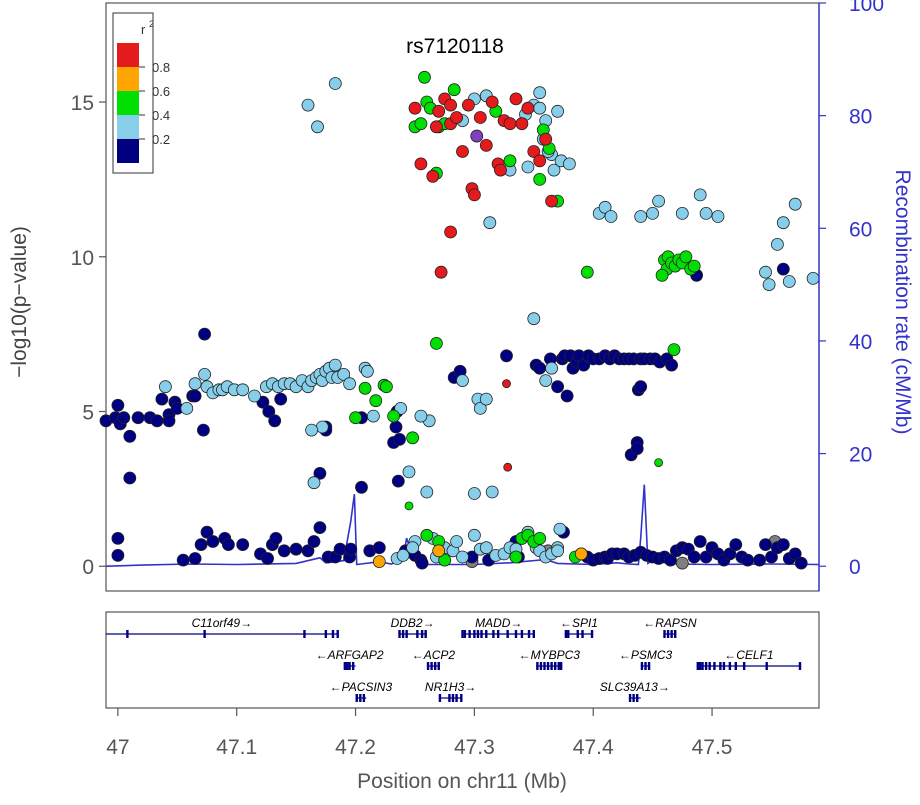  I want to click on gene-label: DDB2→, so click(413, 623).